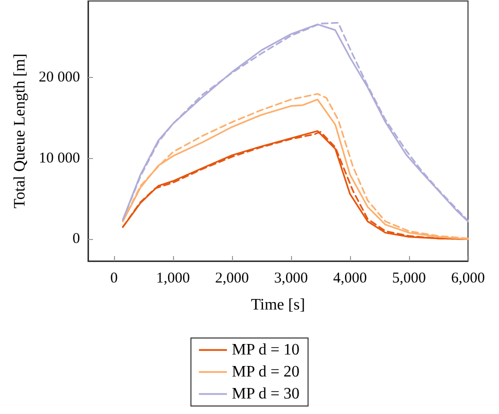 This screenshot has height=414, width=499. What do you see at coordinates (59, 158) in the screenshot?
I see `y-tick-label: 10 000` at bounding box center [59, 158].